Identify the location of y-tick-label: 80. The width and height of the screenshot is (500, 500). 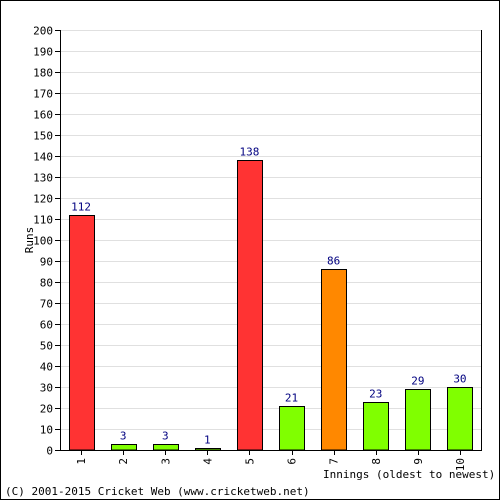
(46, 283).